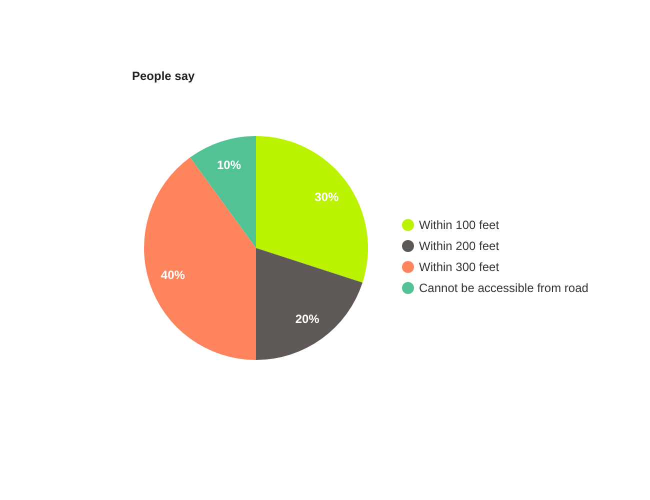 Image resolution: width=650 pixels, height=500 pixels. I want to click on legend-label: Within 300 feet, so click(459, 267).